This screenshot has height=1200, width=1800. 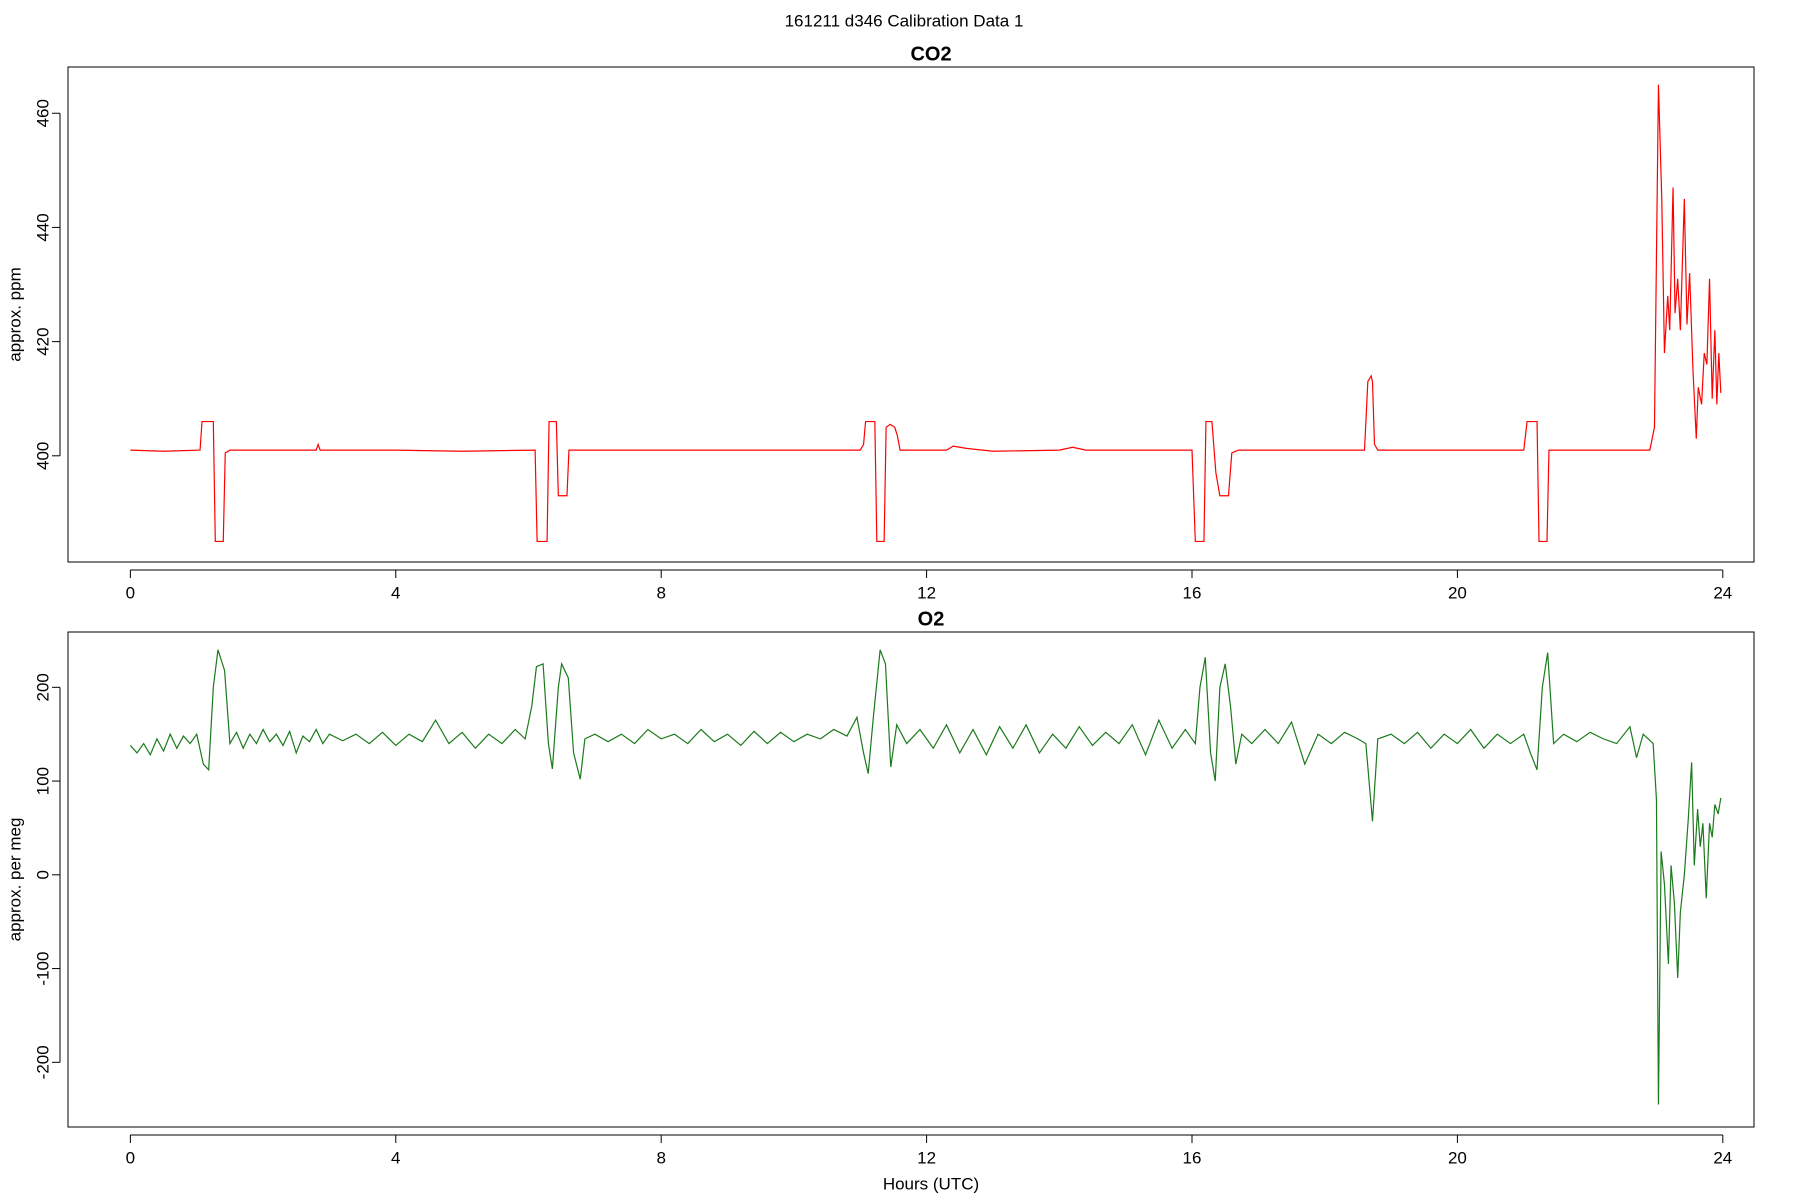 I want to click on y-tick-label: 440, so click(x=42, y=227).